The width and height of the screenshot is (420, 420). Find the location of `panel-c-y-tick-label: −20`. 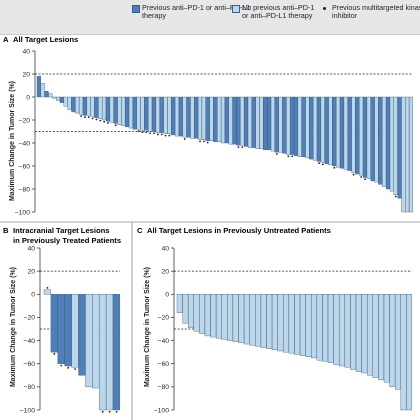

panel-c-y-tick-label: −20 is located at coordinates (163, 318).